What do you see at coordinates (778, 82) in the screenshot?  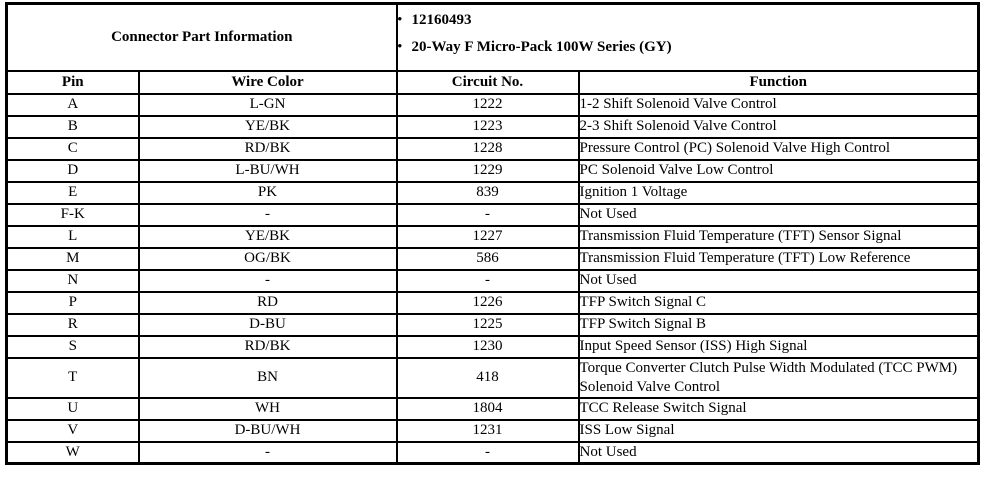 I see `header-cell-function: Function` at bounding box center [778, 82].